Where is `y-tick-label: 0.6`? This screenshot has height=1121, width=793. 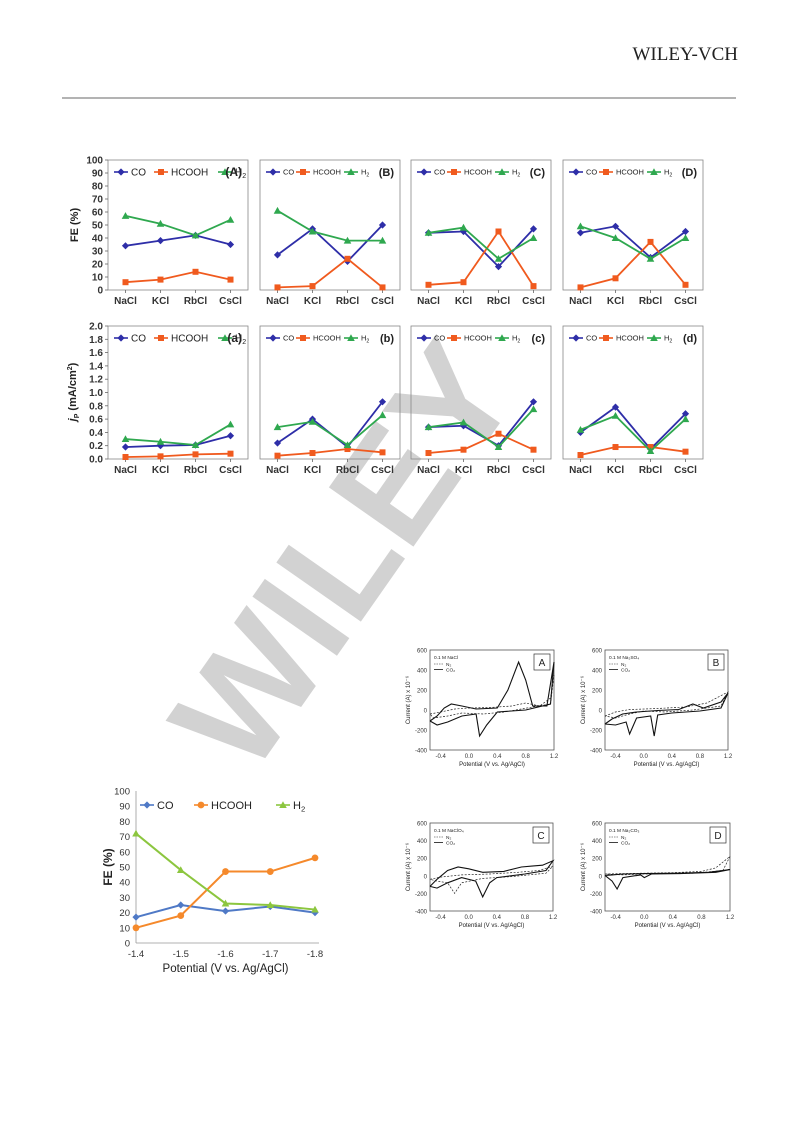 y-tick-label: 0.6 is located at coordinates (96, 420).